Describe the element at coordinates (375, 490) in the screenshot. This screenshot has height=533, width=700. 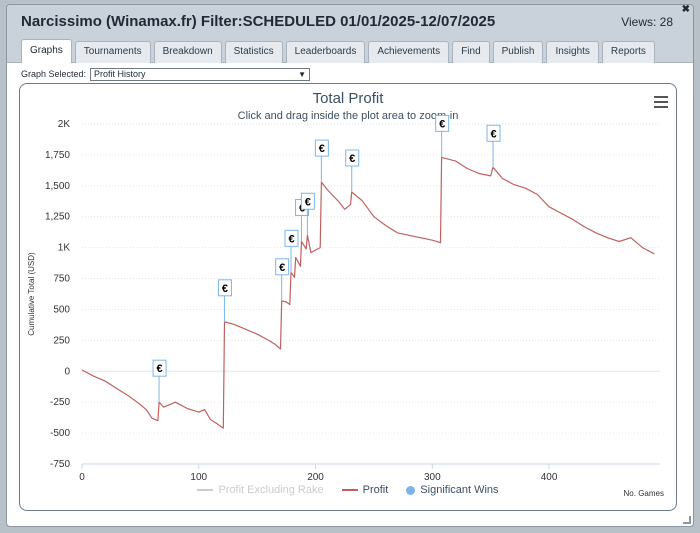
I see `legend-label: Profit` at that location.